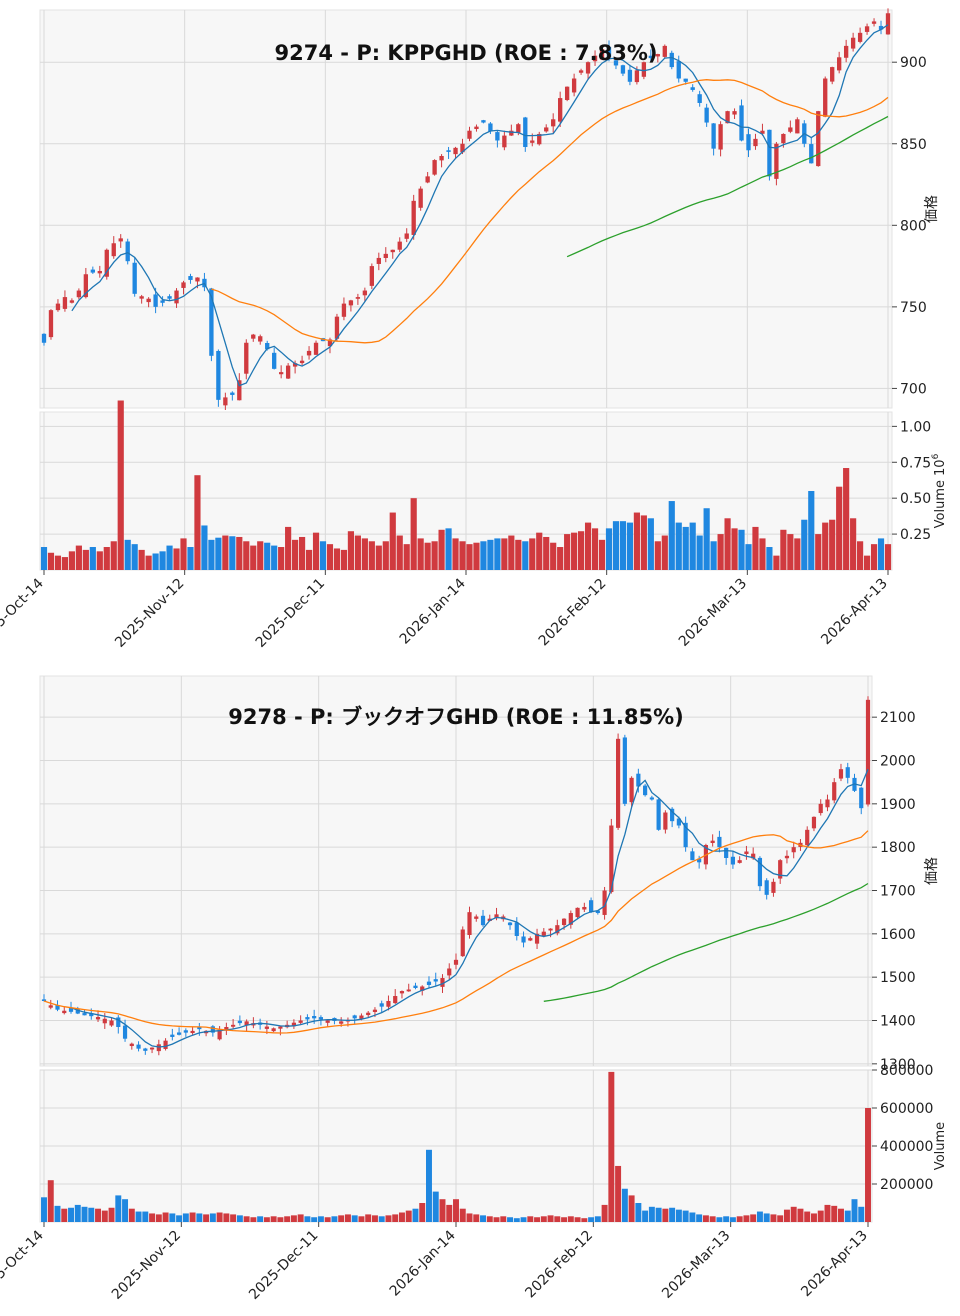 This screenshot has height=1316, width=960. Describe the element at coordinates (940, 467) in the screenshot. I see `volume-label-base-1: 10` at that location.